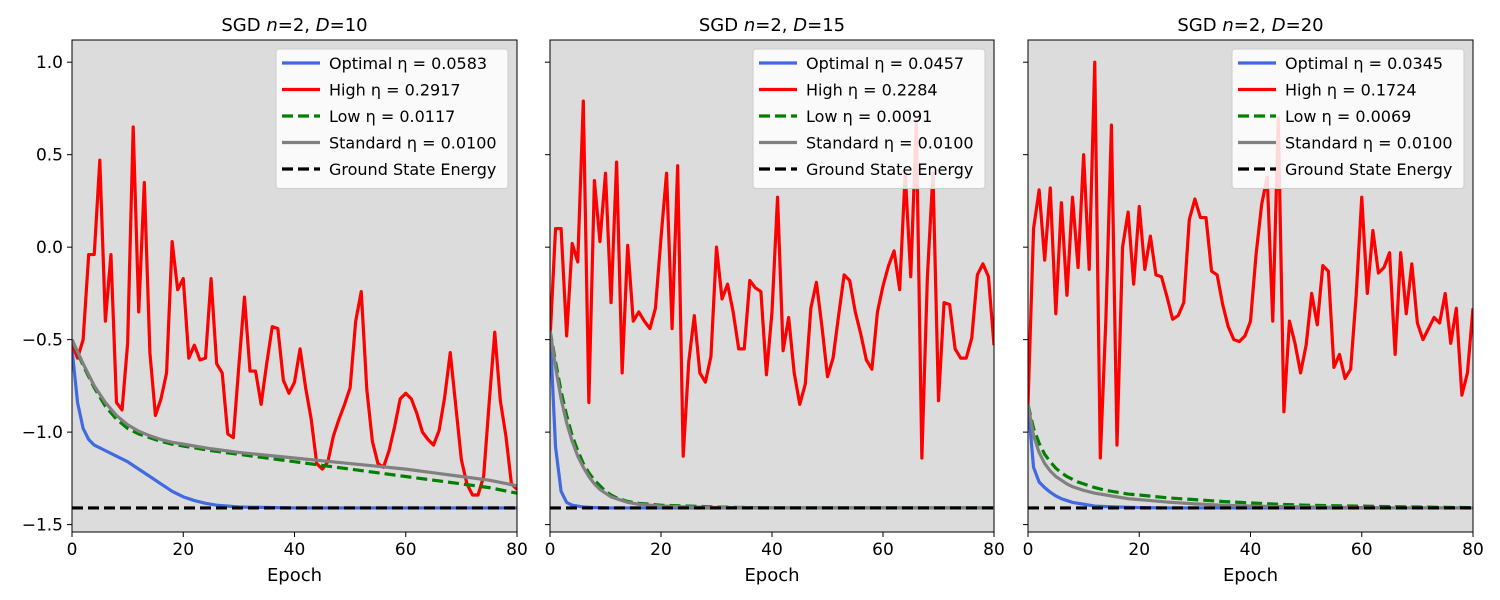  I want to click on legend-entry: High η = 0.1724, so click(1351, 90).